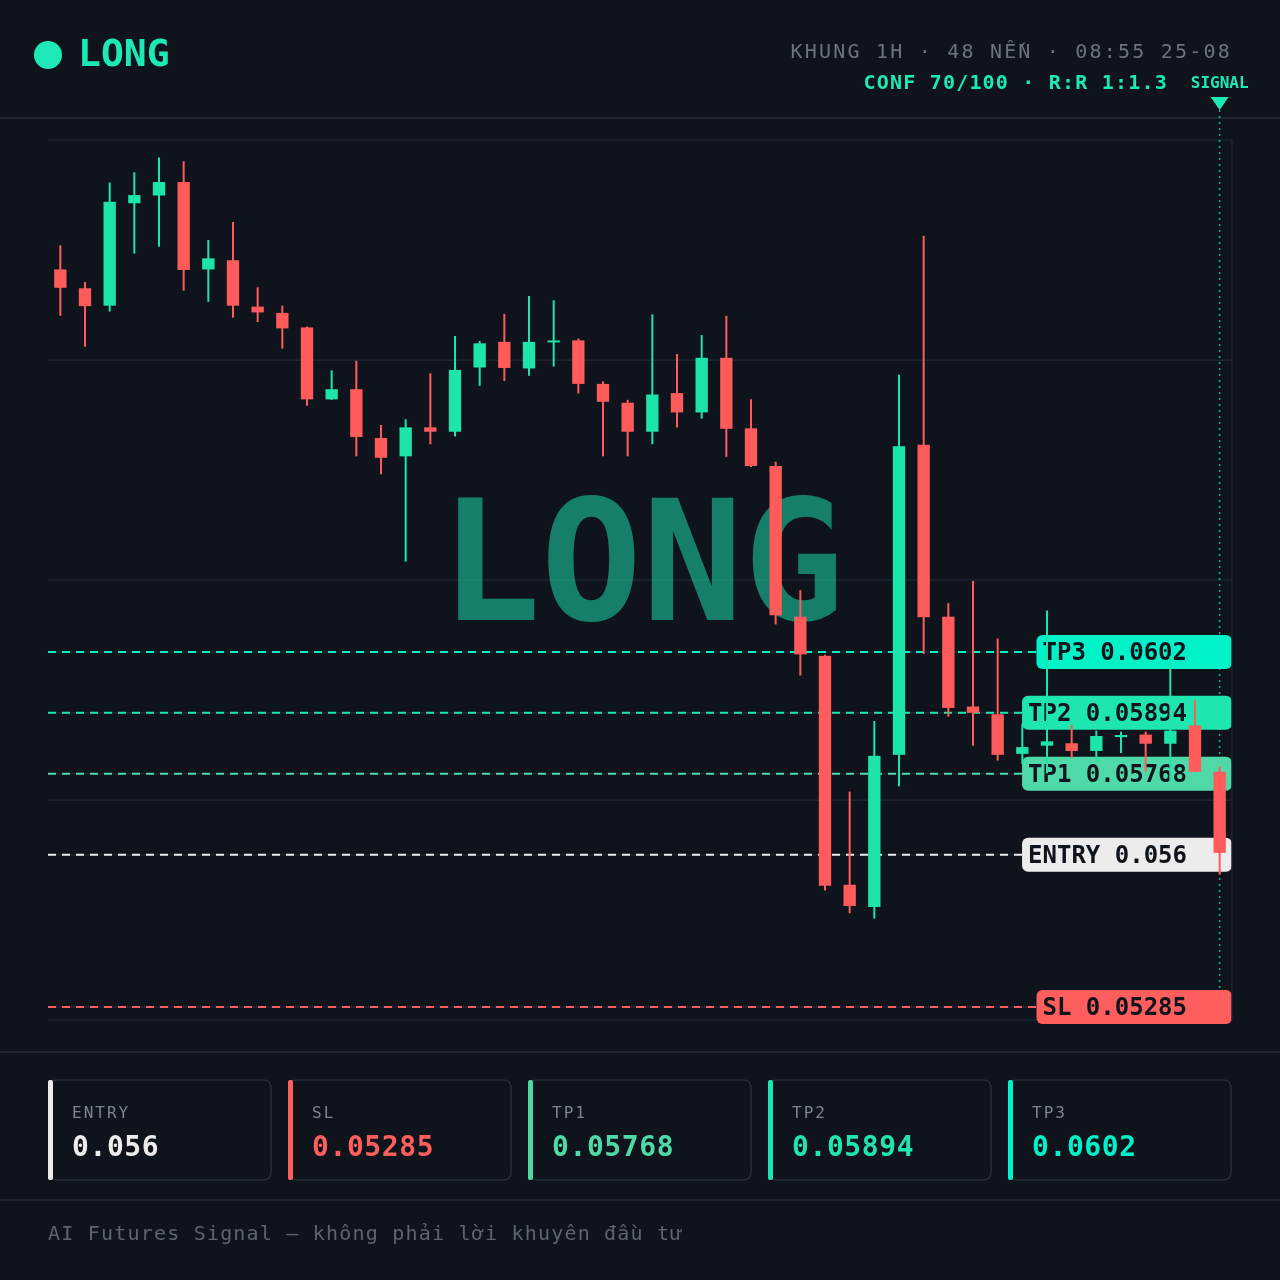 The image size is (1280, 1280). I want to click on text: SIGNAL, so click(1219, 82).